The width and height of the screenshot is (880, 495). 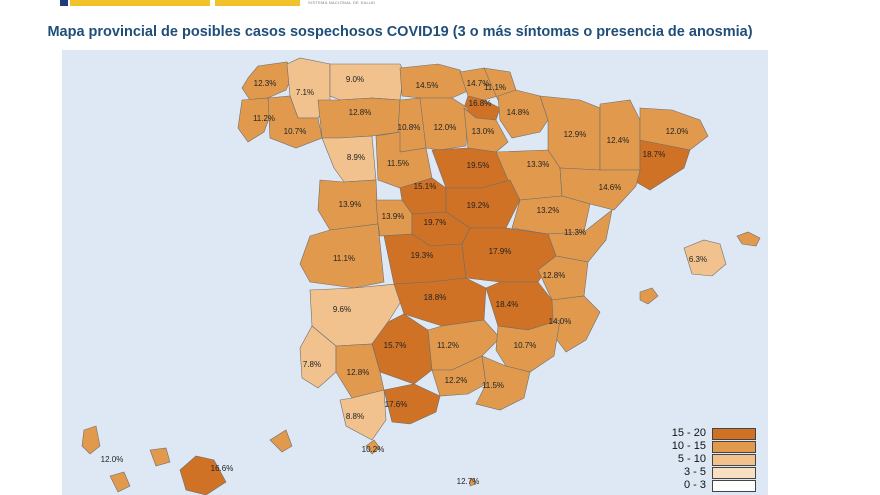 What do you see at coordinates (548, 210) in the screenshot?
I see `province-value-label: 13.2%` at bounding box center [548, 210].